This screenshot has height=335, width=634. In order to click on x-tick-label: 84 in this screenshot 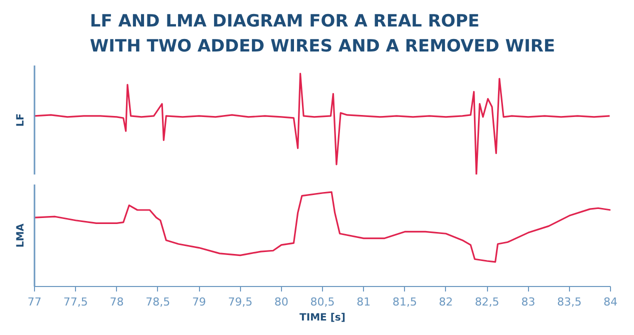, I will do `click(611, 302)`.